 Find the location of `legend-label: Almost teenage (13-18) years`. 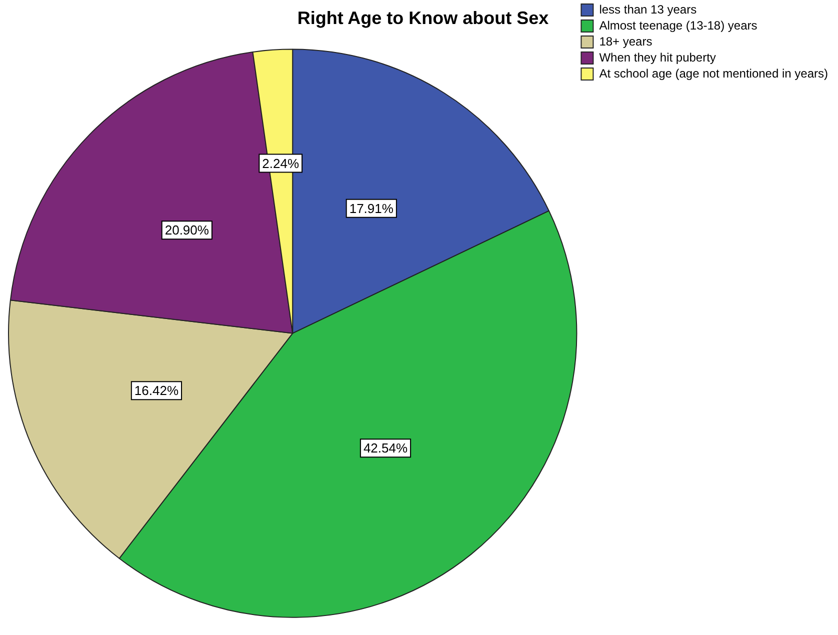

legend-label: Almost teenage (13-18) years is located at coordinates (678, 25).